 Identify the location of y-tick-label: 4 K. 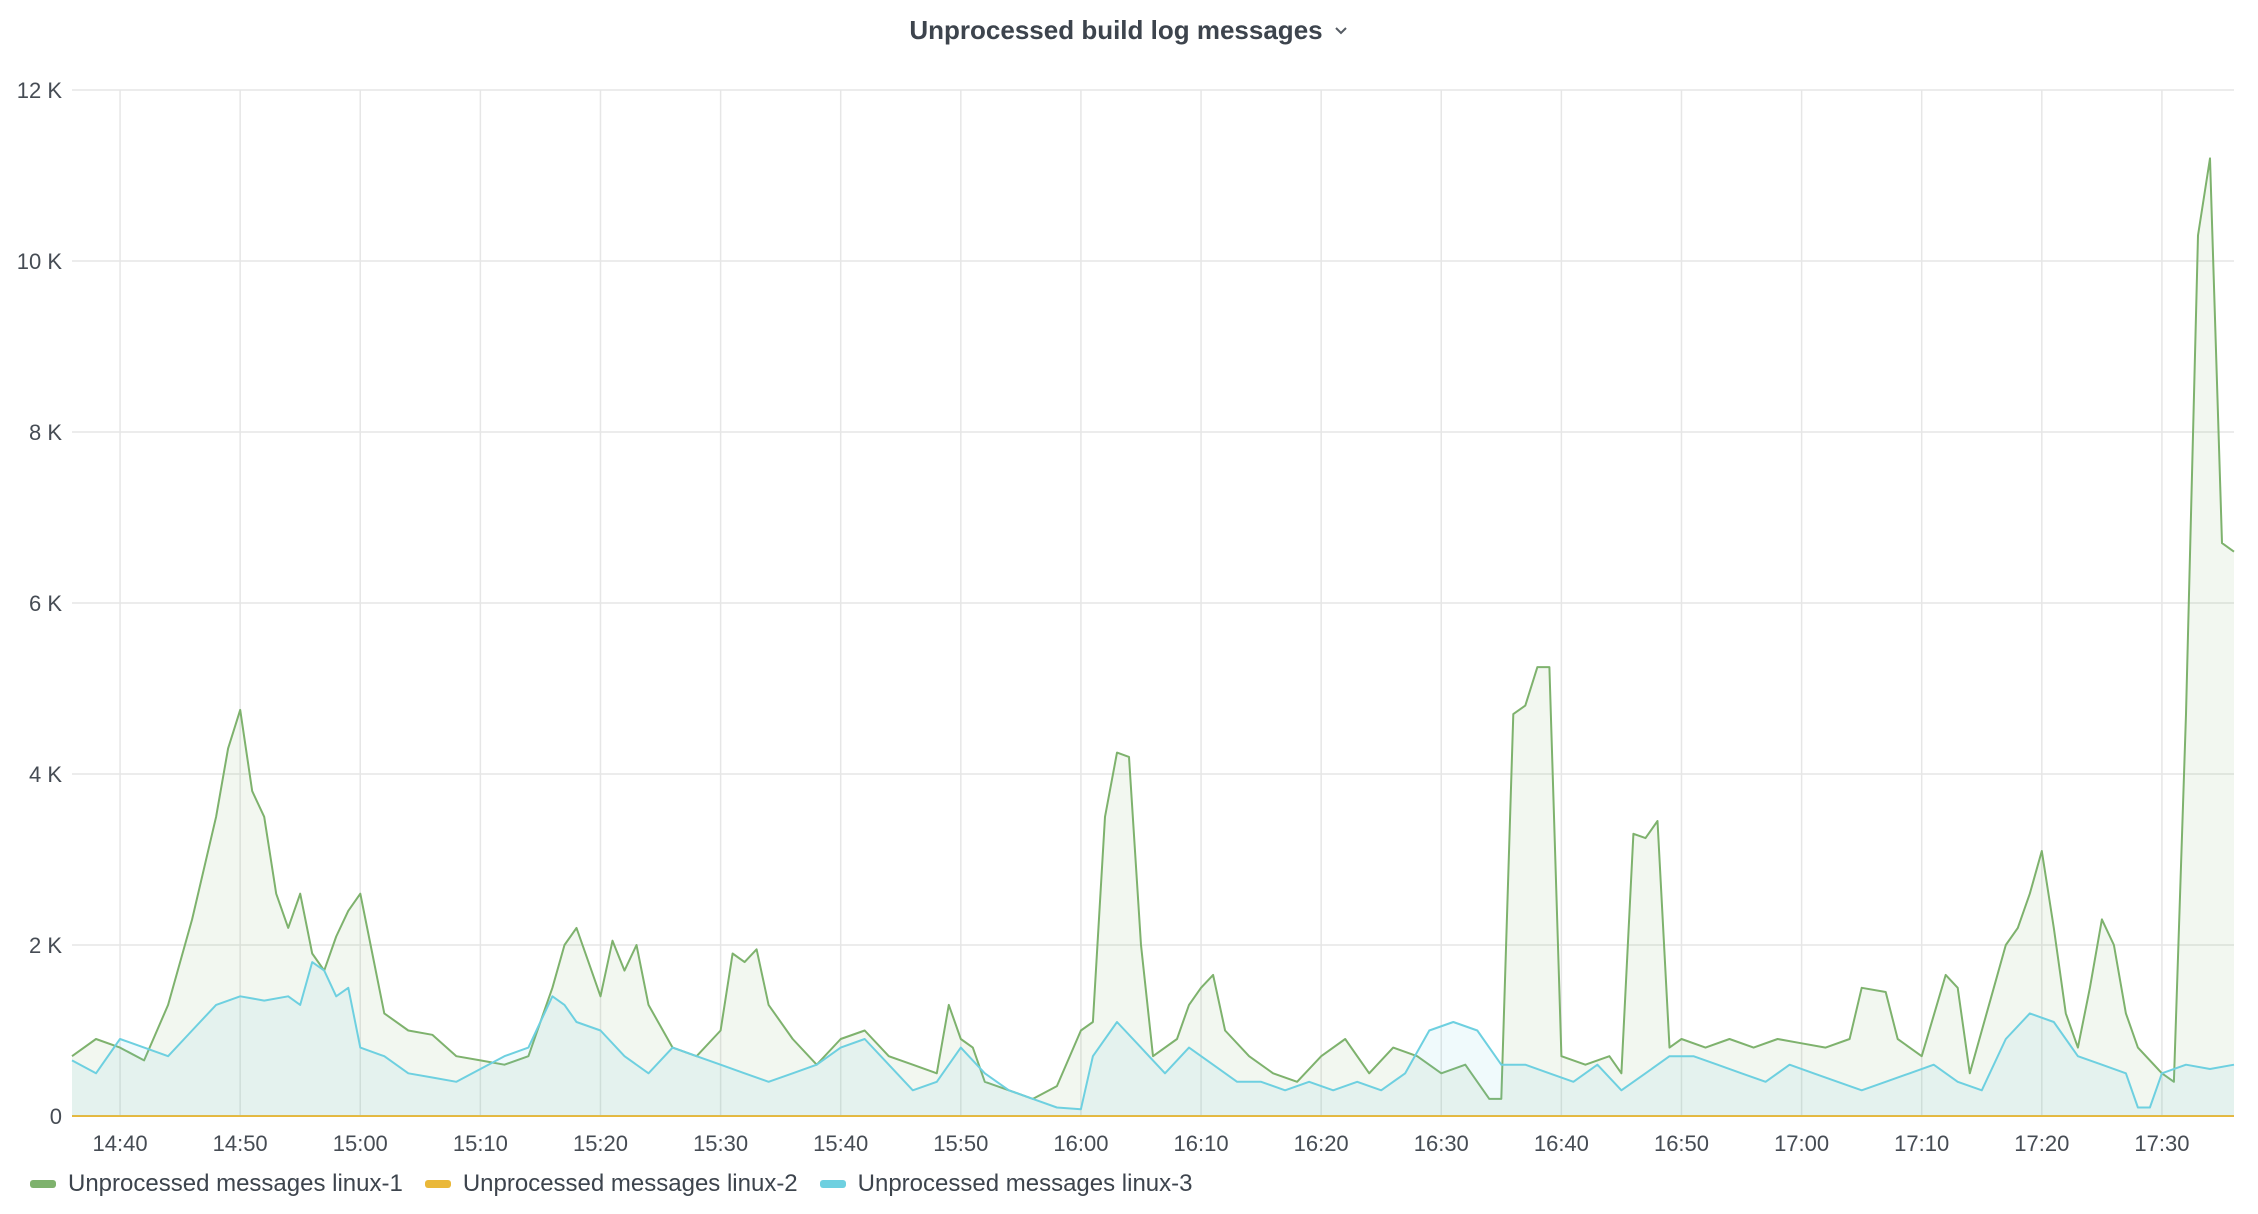
(45, 774).